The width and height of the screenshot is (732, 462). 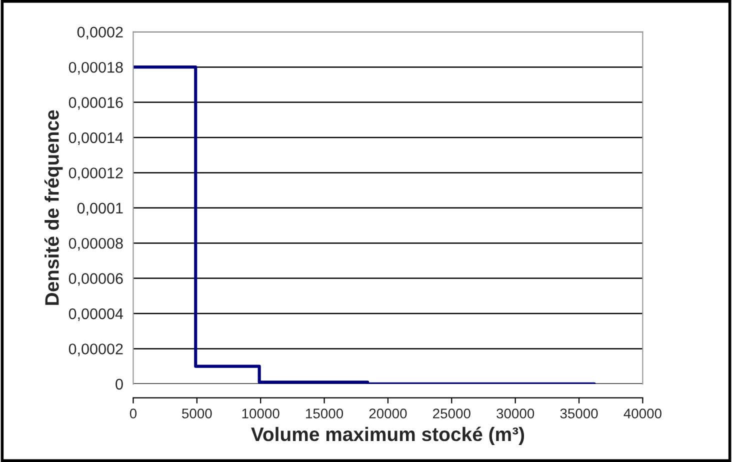 What do you see at coordinates (388, 413) in the screenshot?
I see `x-tick-label: 20000` at bounding box center [388, 413].